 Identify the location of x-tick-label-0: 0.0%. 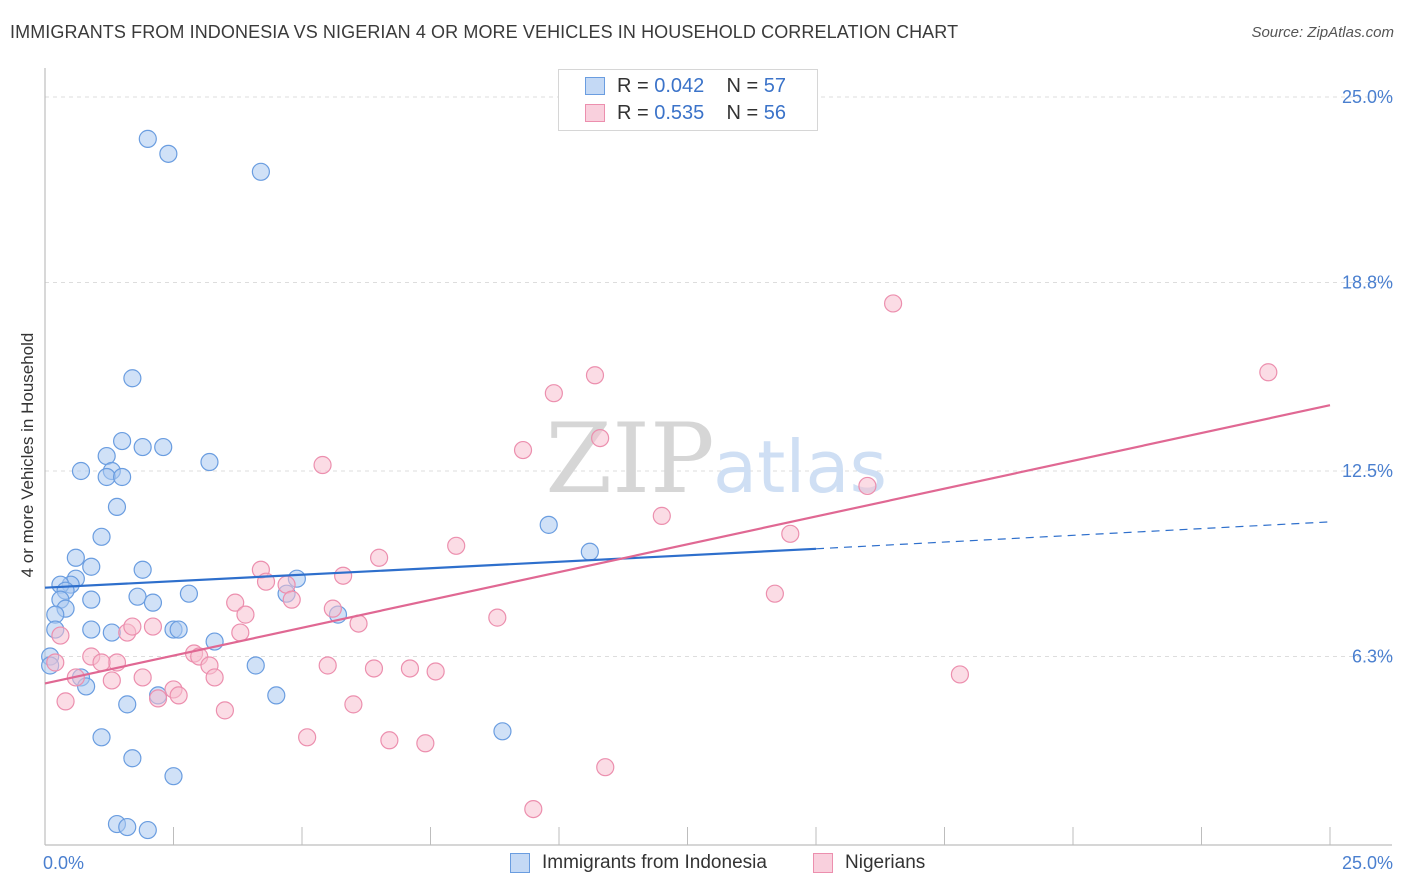
(63, 863).